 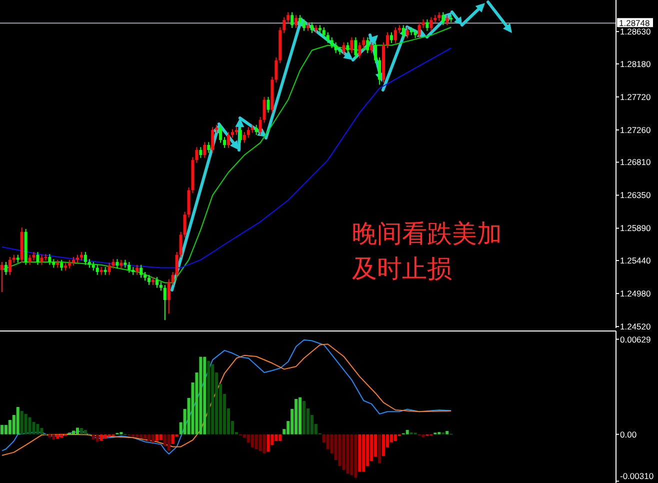 I want to click on annotation: 晚间看跌美加, so click(x=427, y=233).